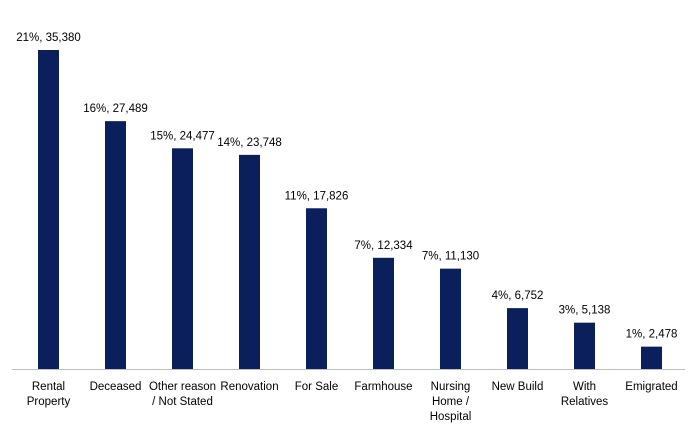 Image resolution: width=700 pixels, height=437 pixels. I want to click on data-label: 14%, 23,748, so click(249, 143).